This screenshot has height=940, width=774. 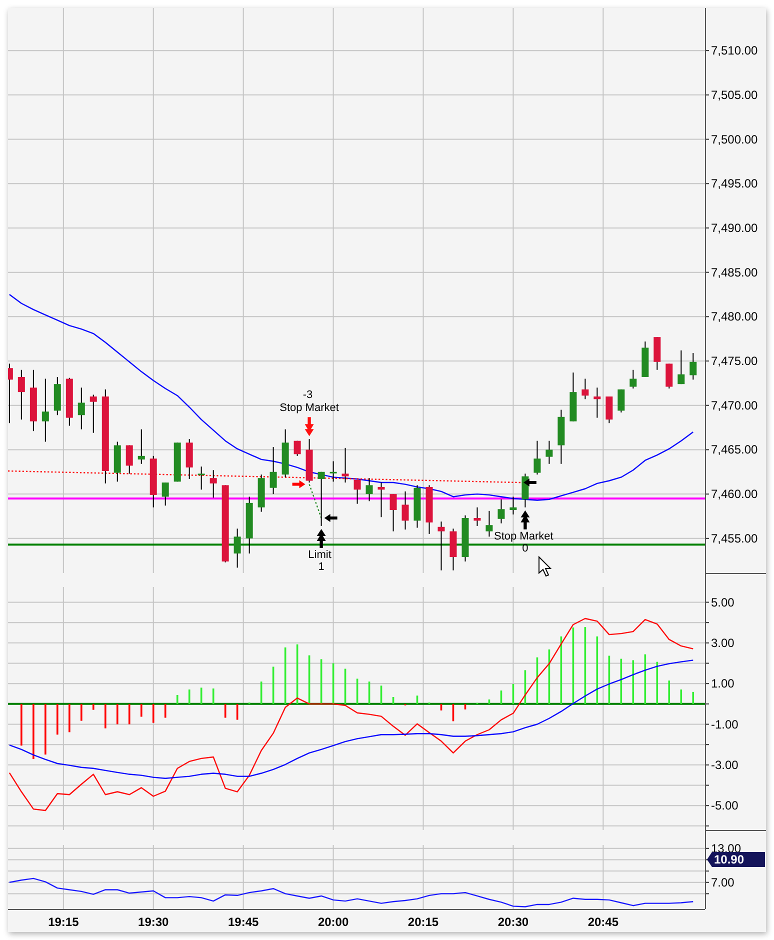 What do you see at coordinates (734, 95) in the screenshot?
I see `y-tick-label: 7,505.00` at bounding box center [734, 95].